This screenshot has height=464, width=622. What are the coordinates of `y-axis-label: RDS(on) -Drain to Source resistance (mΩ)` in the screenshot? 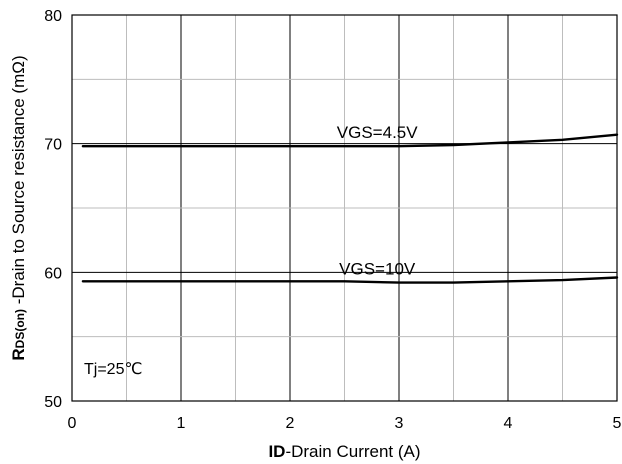 It's located at (18, 207).